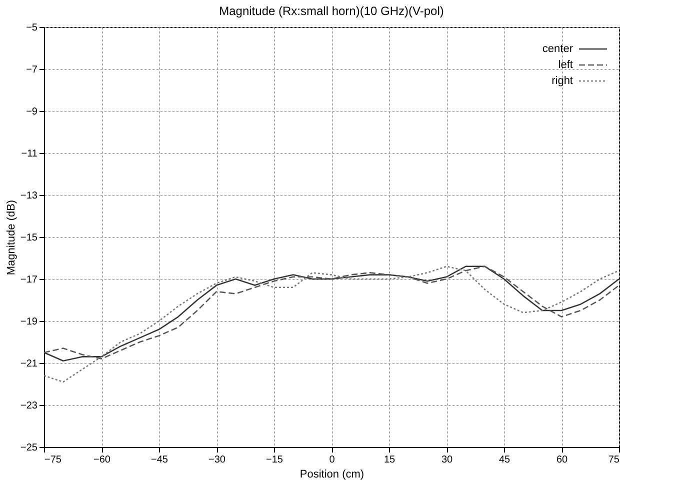  I want to click on y-tick-label: −11, so click(29, 154).